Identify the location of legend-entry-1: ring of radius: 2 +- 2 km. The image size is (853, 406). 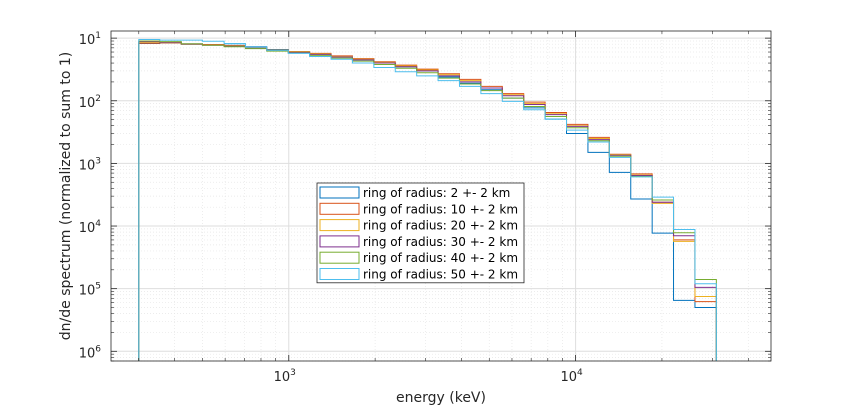
(436, 193).